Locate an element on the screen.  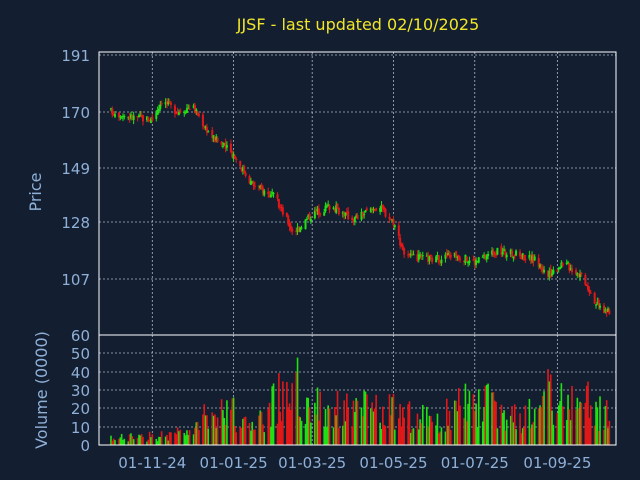
volume-y-tick-label: 20 is located at coordinates (80, 409).